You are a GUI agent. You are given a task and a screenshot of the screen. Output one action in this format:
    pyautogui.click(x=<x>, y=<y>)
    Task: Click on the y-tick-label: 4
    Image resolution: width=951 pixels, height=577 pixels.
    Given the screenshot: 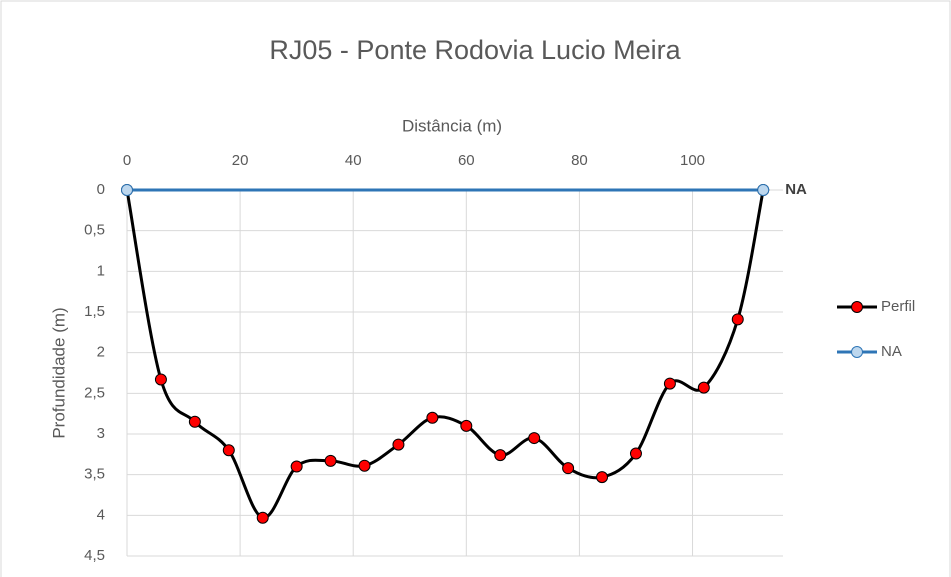 What is the action you would take?
    pyautogui.click(x=101, y=514)
    